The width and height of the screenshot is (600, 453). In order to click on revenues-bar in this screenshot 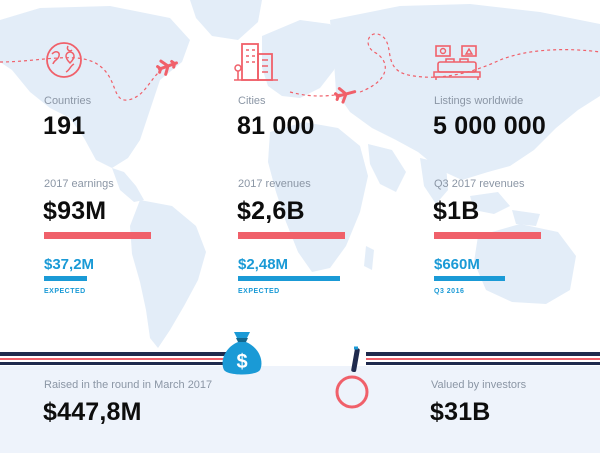, I will do `click(291, 235)`.